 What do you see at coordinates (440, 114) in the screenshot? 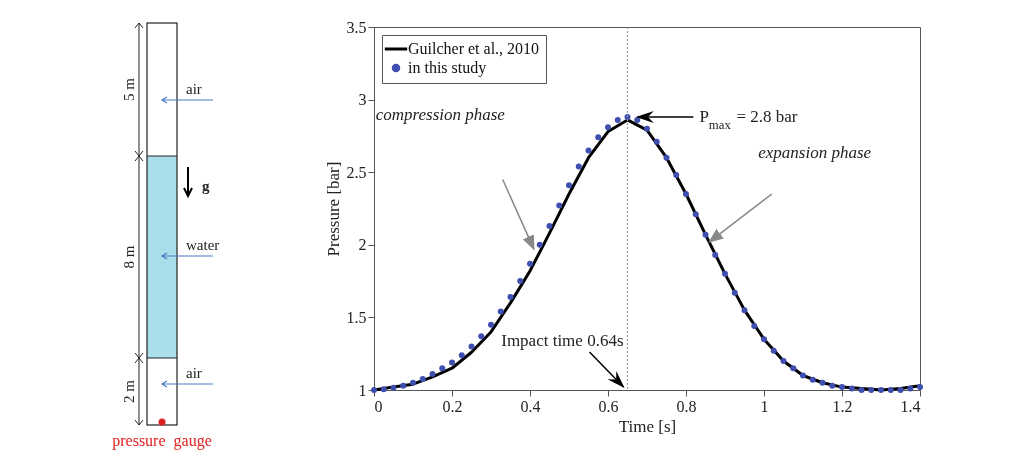
I see `annotation: compression phase` at bounding box center [440, 114].